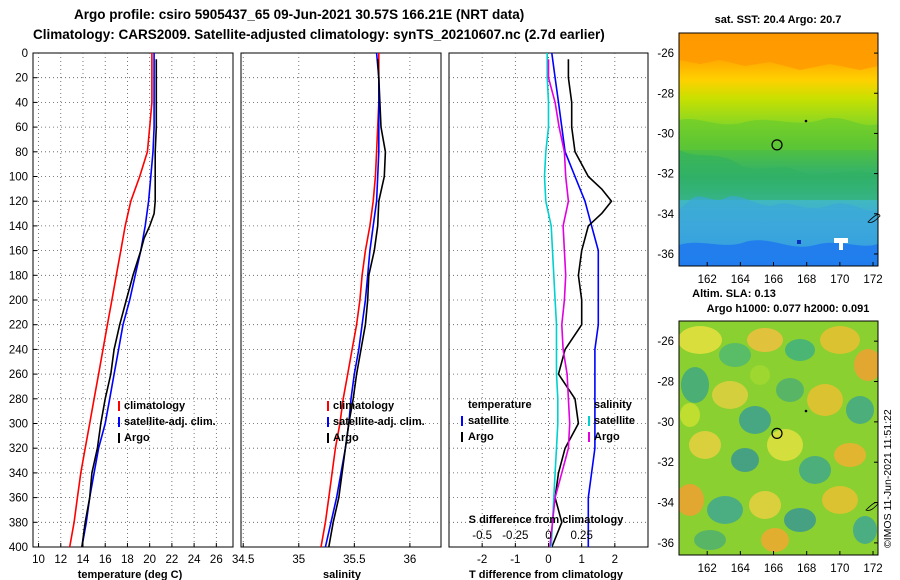 Image resolution: width=900 pixels, height=580 pixels. What do you see at coordinates (581, 536) in the screenshot?
I see `s-tick-label: 0.25` at bounding box center [581, 536].